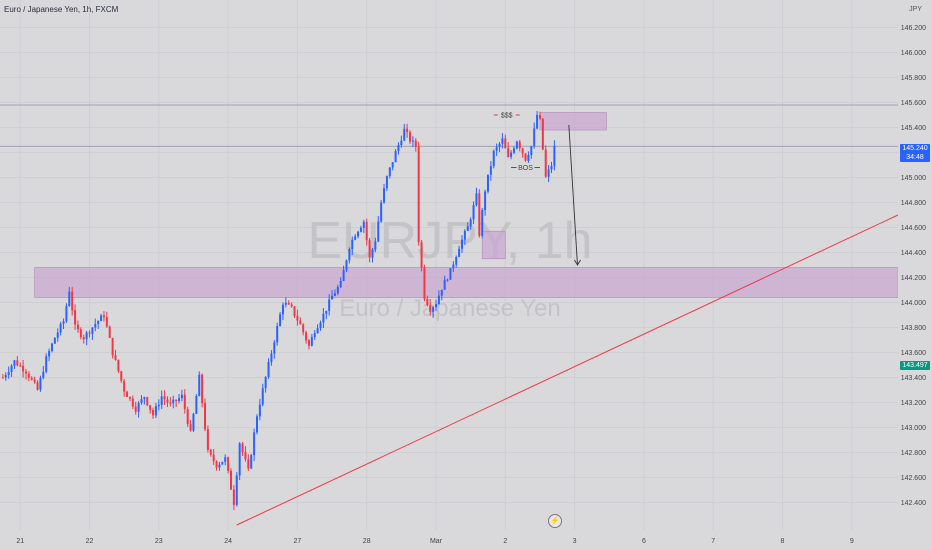 The image size is (932, 550). What do you see at coordinates (61, 9) in the screenshot?
I see `chart-title: Euro / Japanese Yen, 1h, FXCM` at bounding box center [61, 9].